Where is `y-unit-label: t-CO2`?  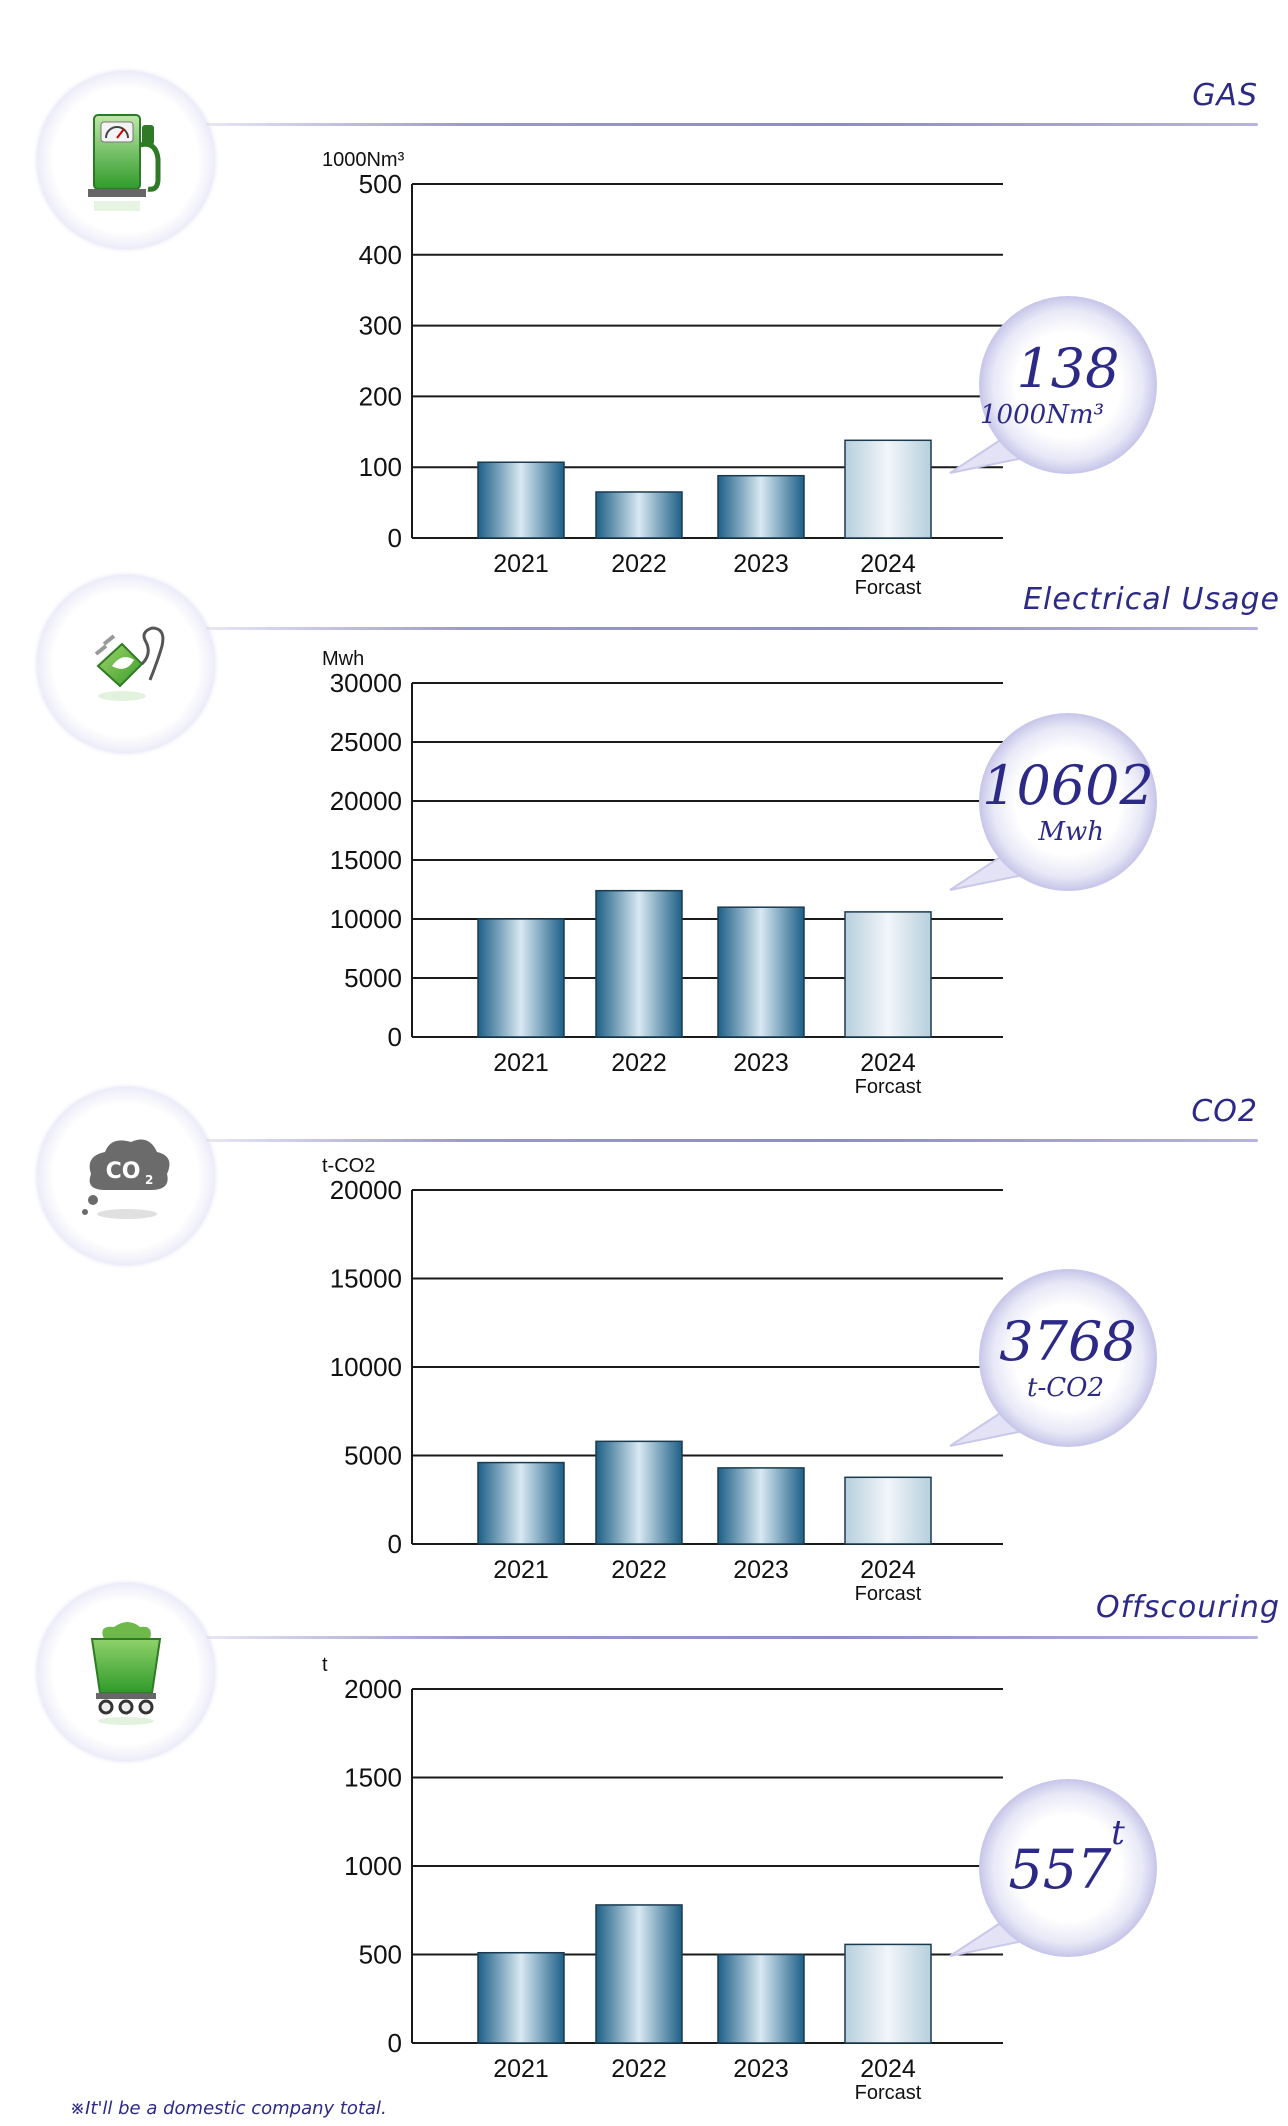 y-unit-label: t-CO2 is located at coordinates (348, 1166).